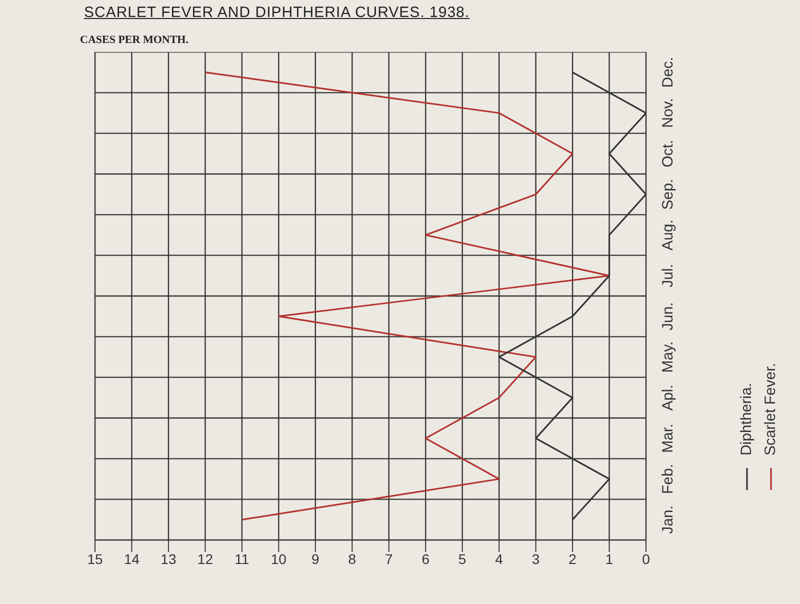  Describe the element at coordinates (462, 558) in the screenshot. I see `x-tick-label: 5` at that location.